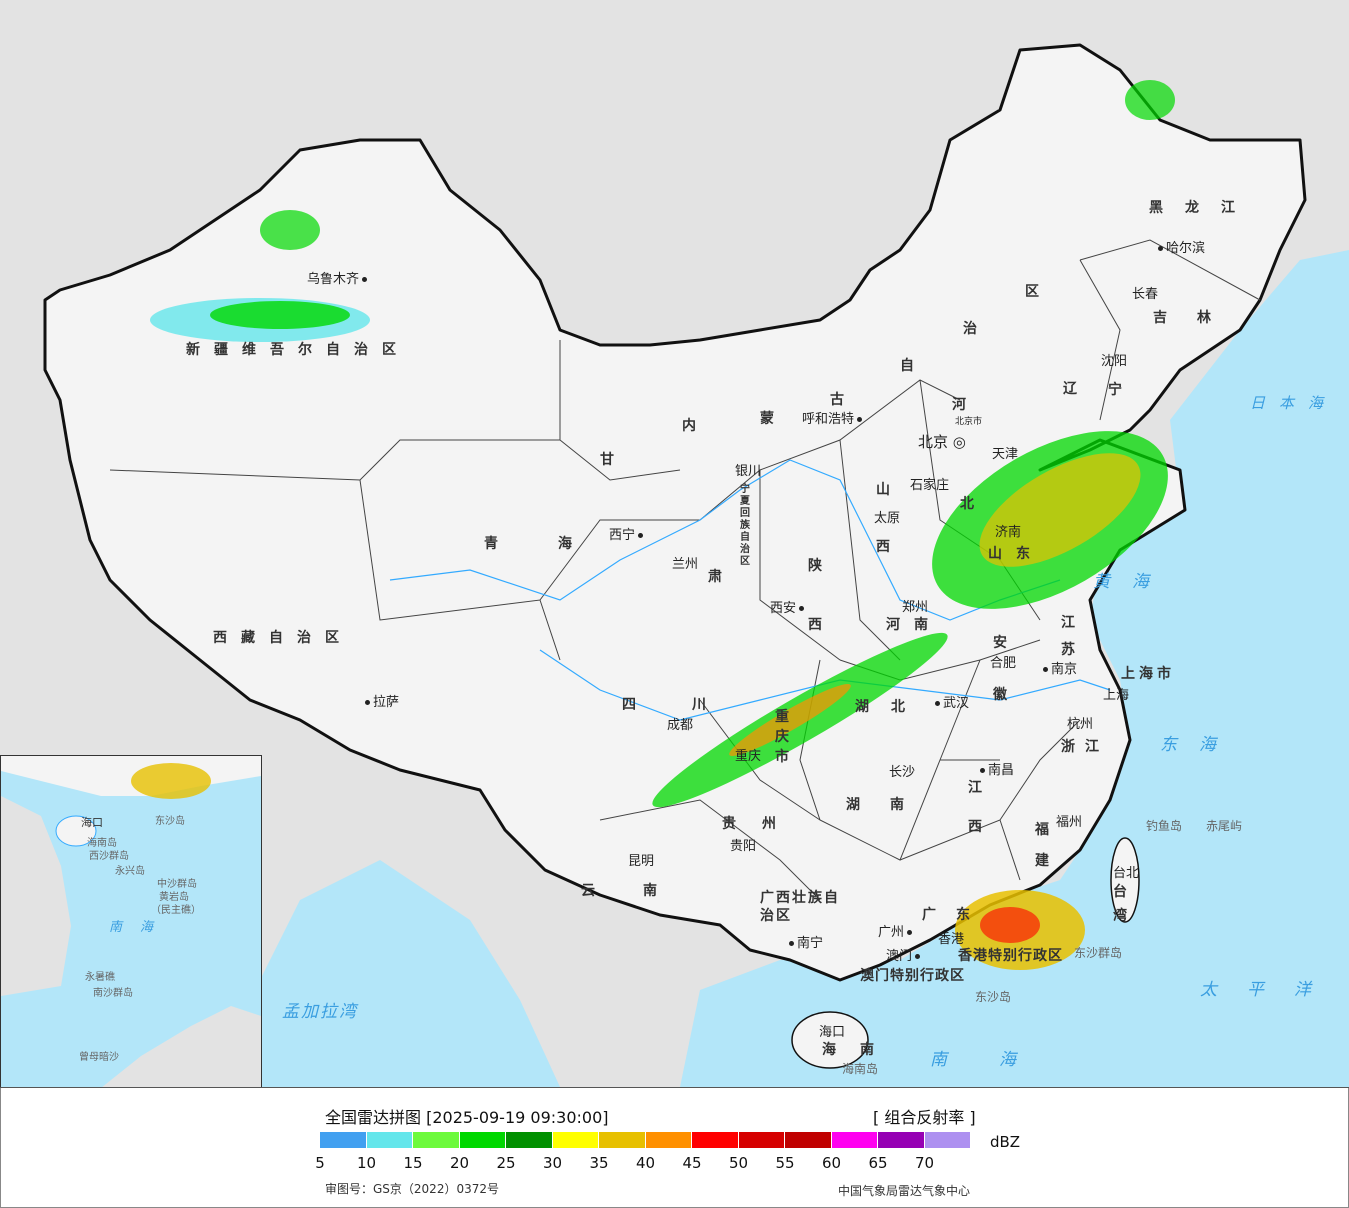  I want to click on city-label: 广州, so click(891, 932).